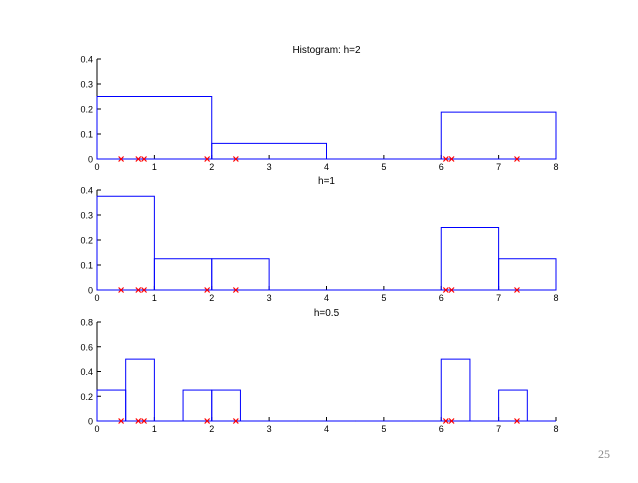  I want to click on slide-number: 25, so click(604, 454).